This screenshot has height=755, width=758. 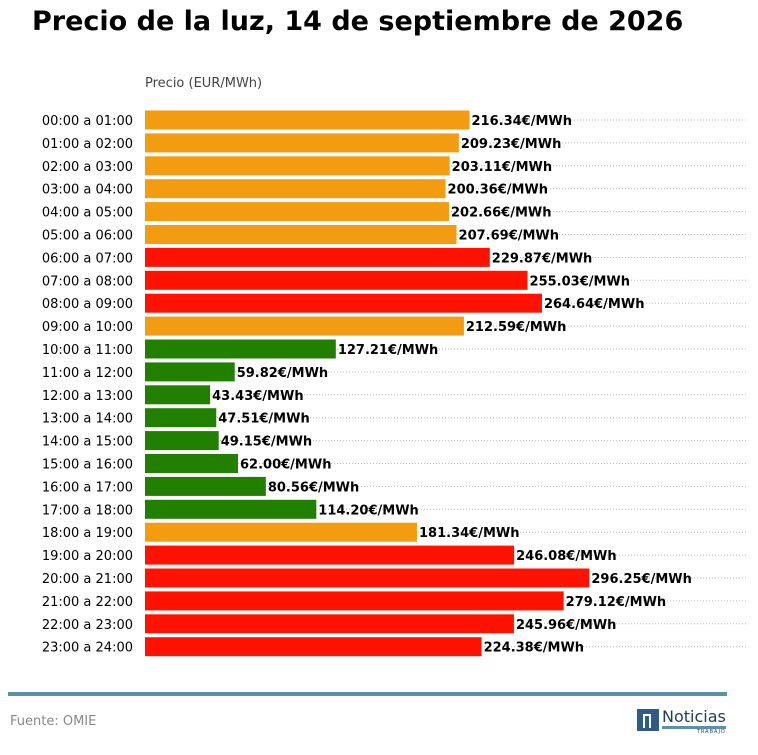 What do you see at coordinates (367, 694) in the screenshot?
I see `footer-divider` at bounding box center [367, 694].